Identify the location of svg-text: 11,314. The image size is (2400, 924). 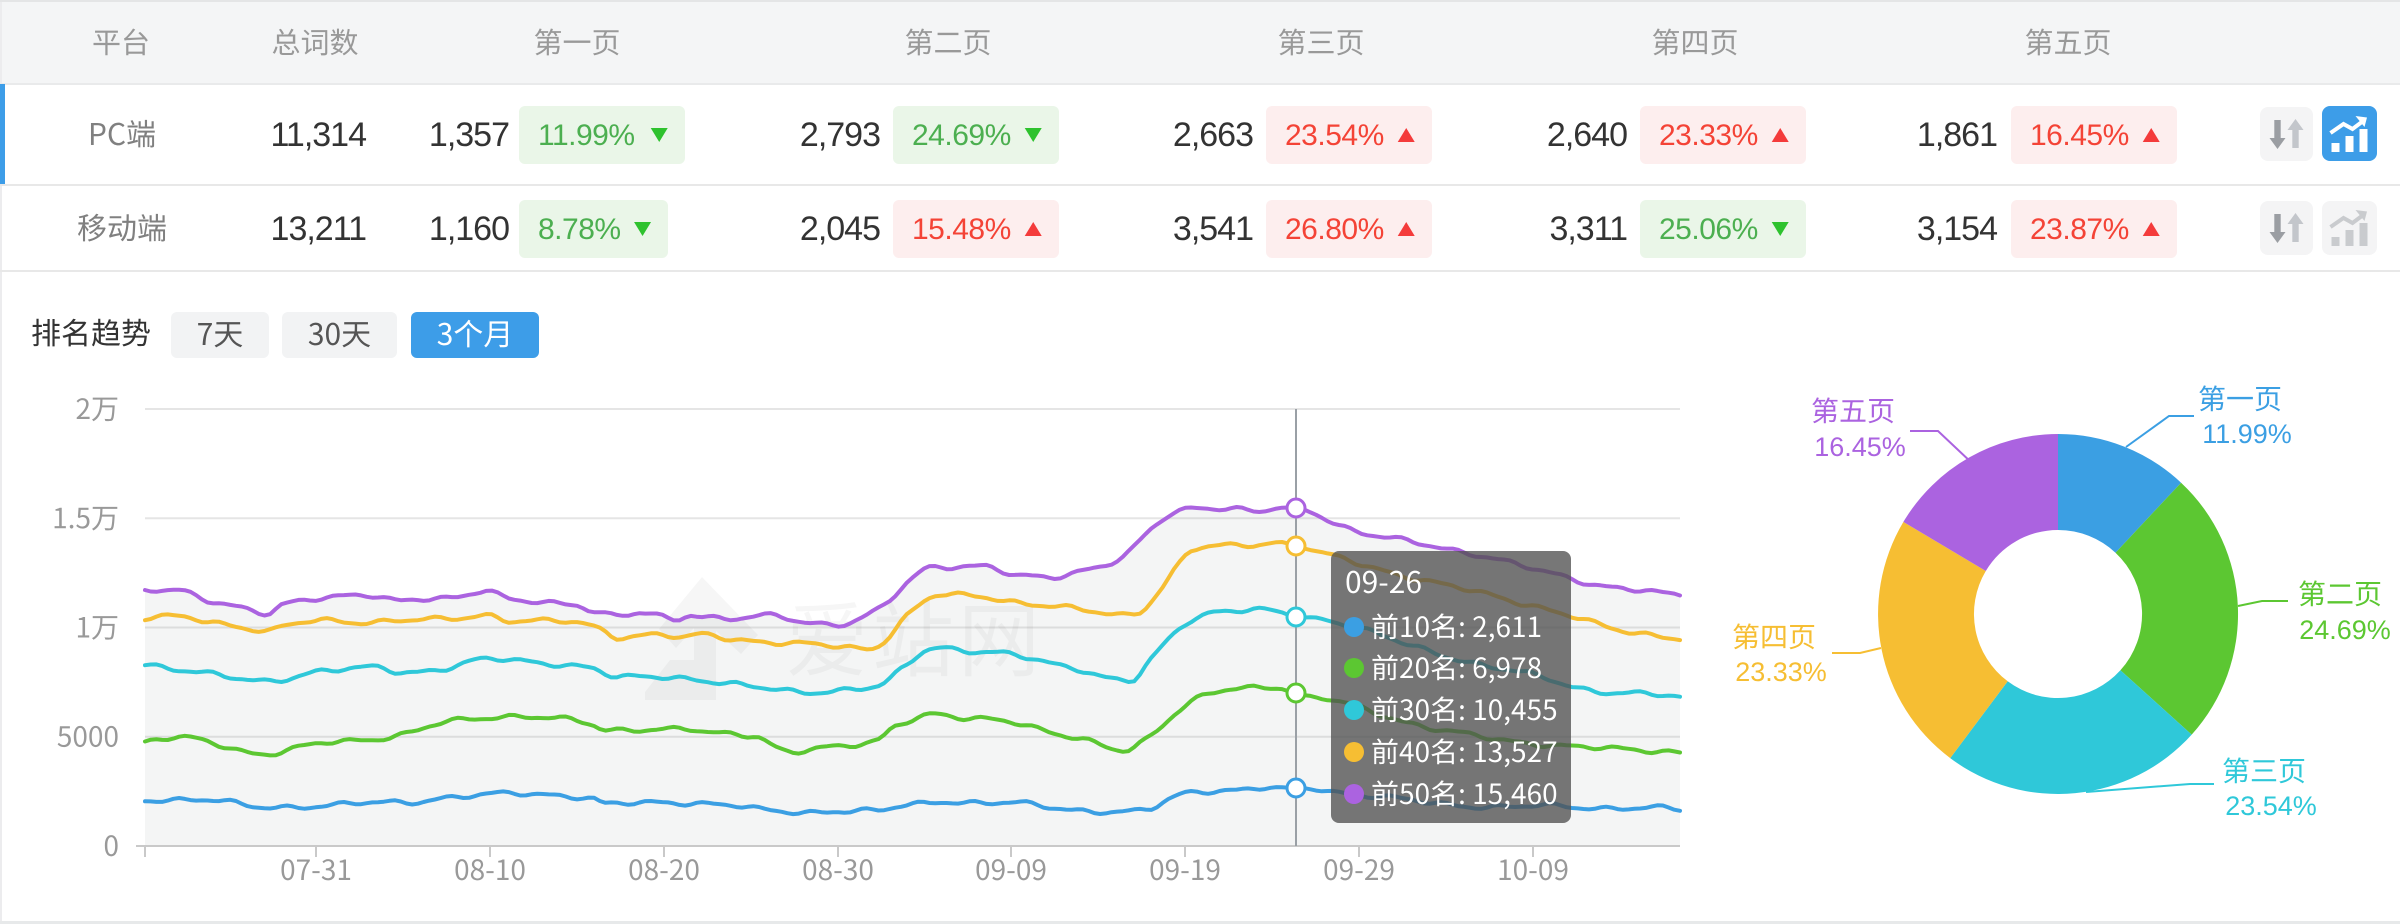
(319, 135).